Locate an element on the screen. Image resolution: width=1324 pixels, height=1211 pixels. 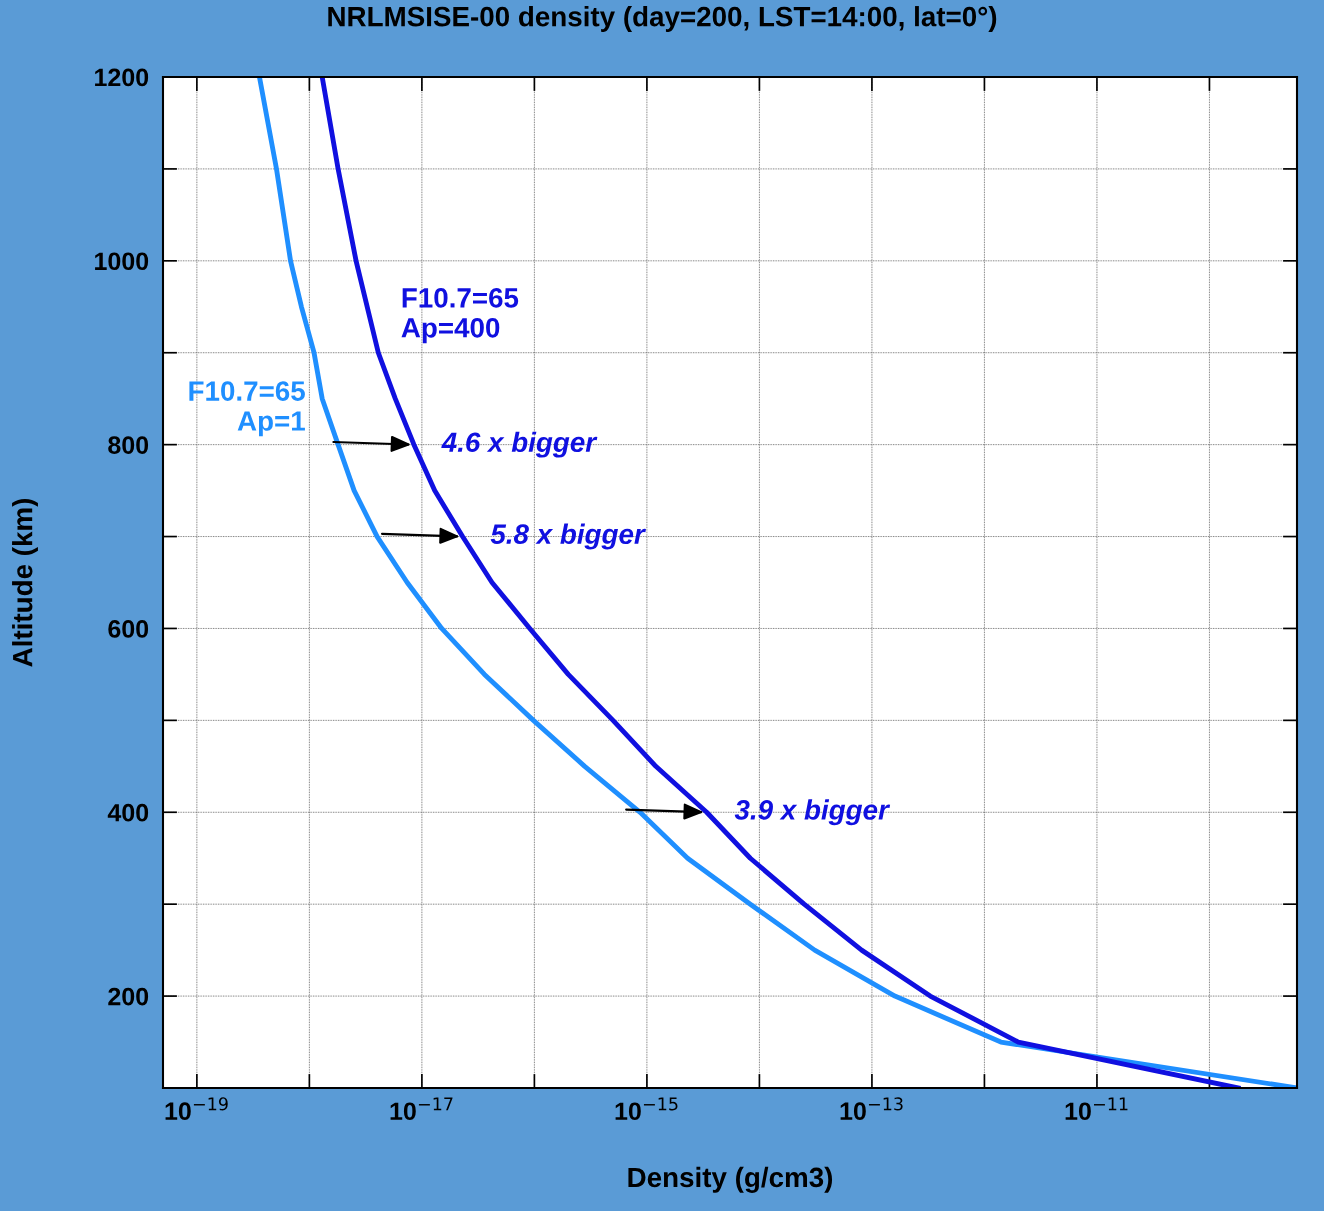
y-tick-label: 1200 is located at coordinates (122, 77).